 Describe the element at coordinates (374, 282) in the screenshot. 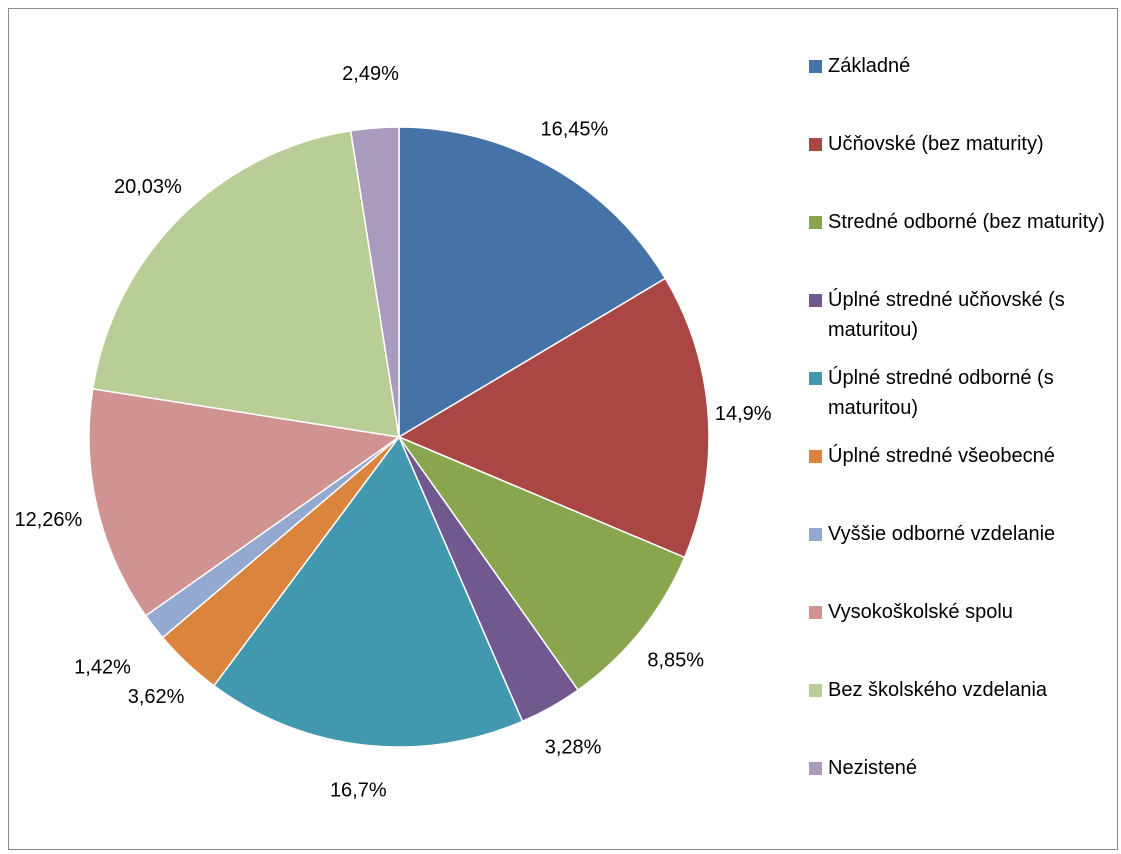

I see `pie-slice-nezistene` at that location.